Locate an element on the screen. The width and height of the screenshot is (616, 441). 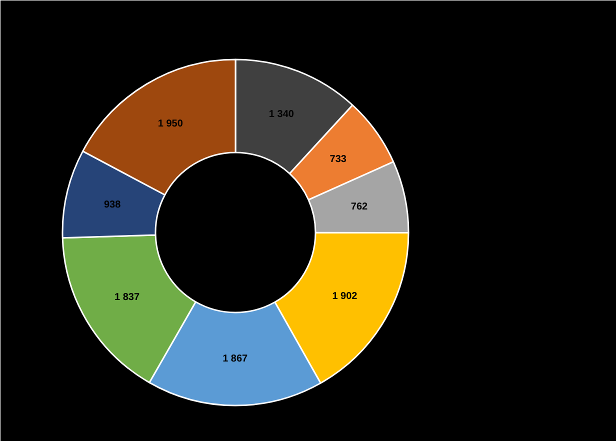
data-label: 1 902 is located at coordinates (345, 296).